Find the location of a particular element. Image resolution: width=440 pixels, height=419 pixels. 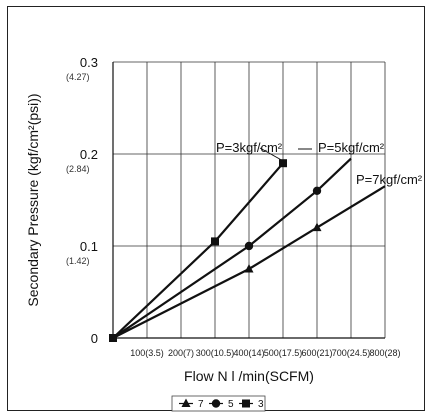

legend-label-5: 5 is located at coordinates (231, 404).